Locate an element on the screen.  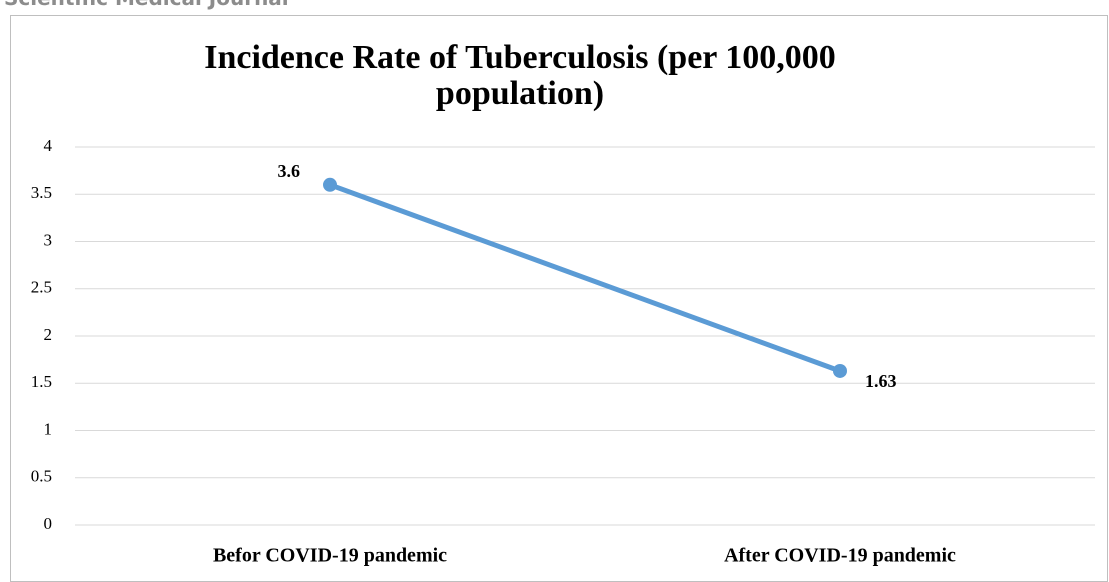
y-tick-label: 1.5 is located at coordinates (41, 381).